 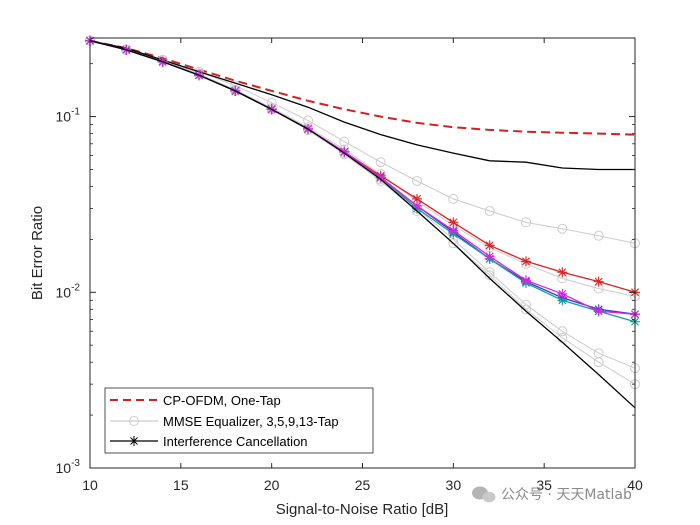 I want to click on legend-label-mmse: MMSE Equalizer, 3,5,9,13-Tap, so click(x=251, y=421).